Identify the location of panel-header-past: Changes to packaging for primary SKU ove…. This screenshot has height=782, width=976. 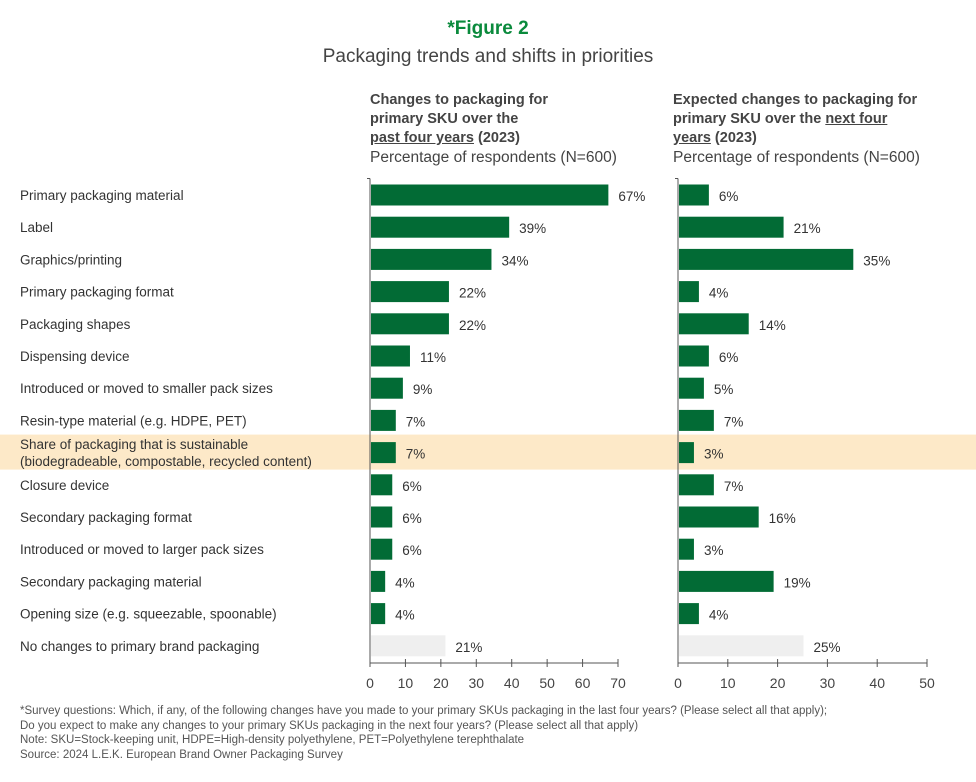
(493, 129).